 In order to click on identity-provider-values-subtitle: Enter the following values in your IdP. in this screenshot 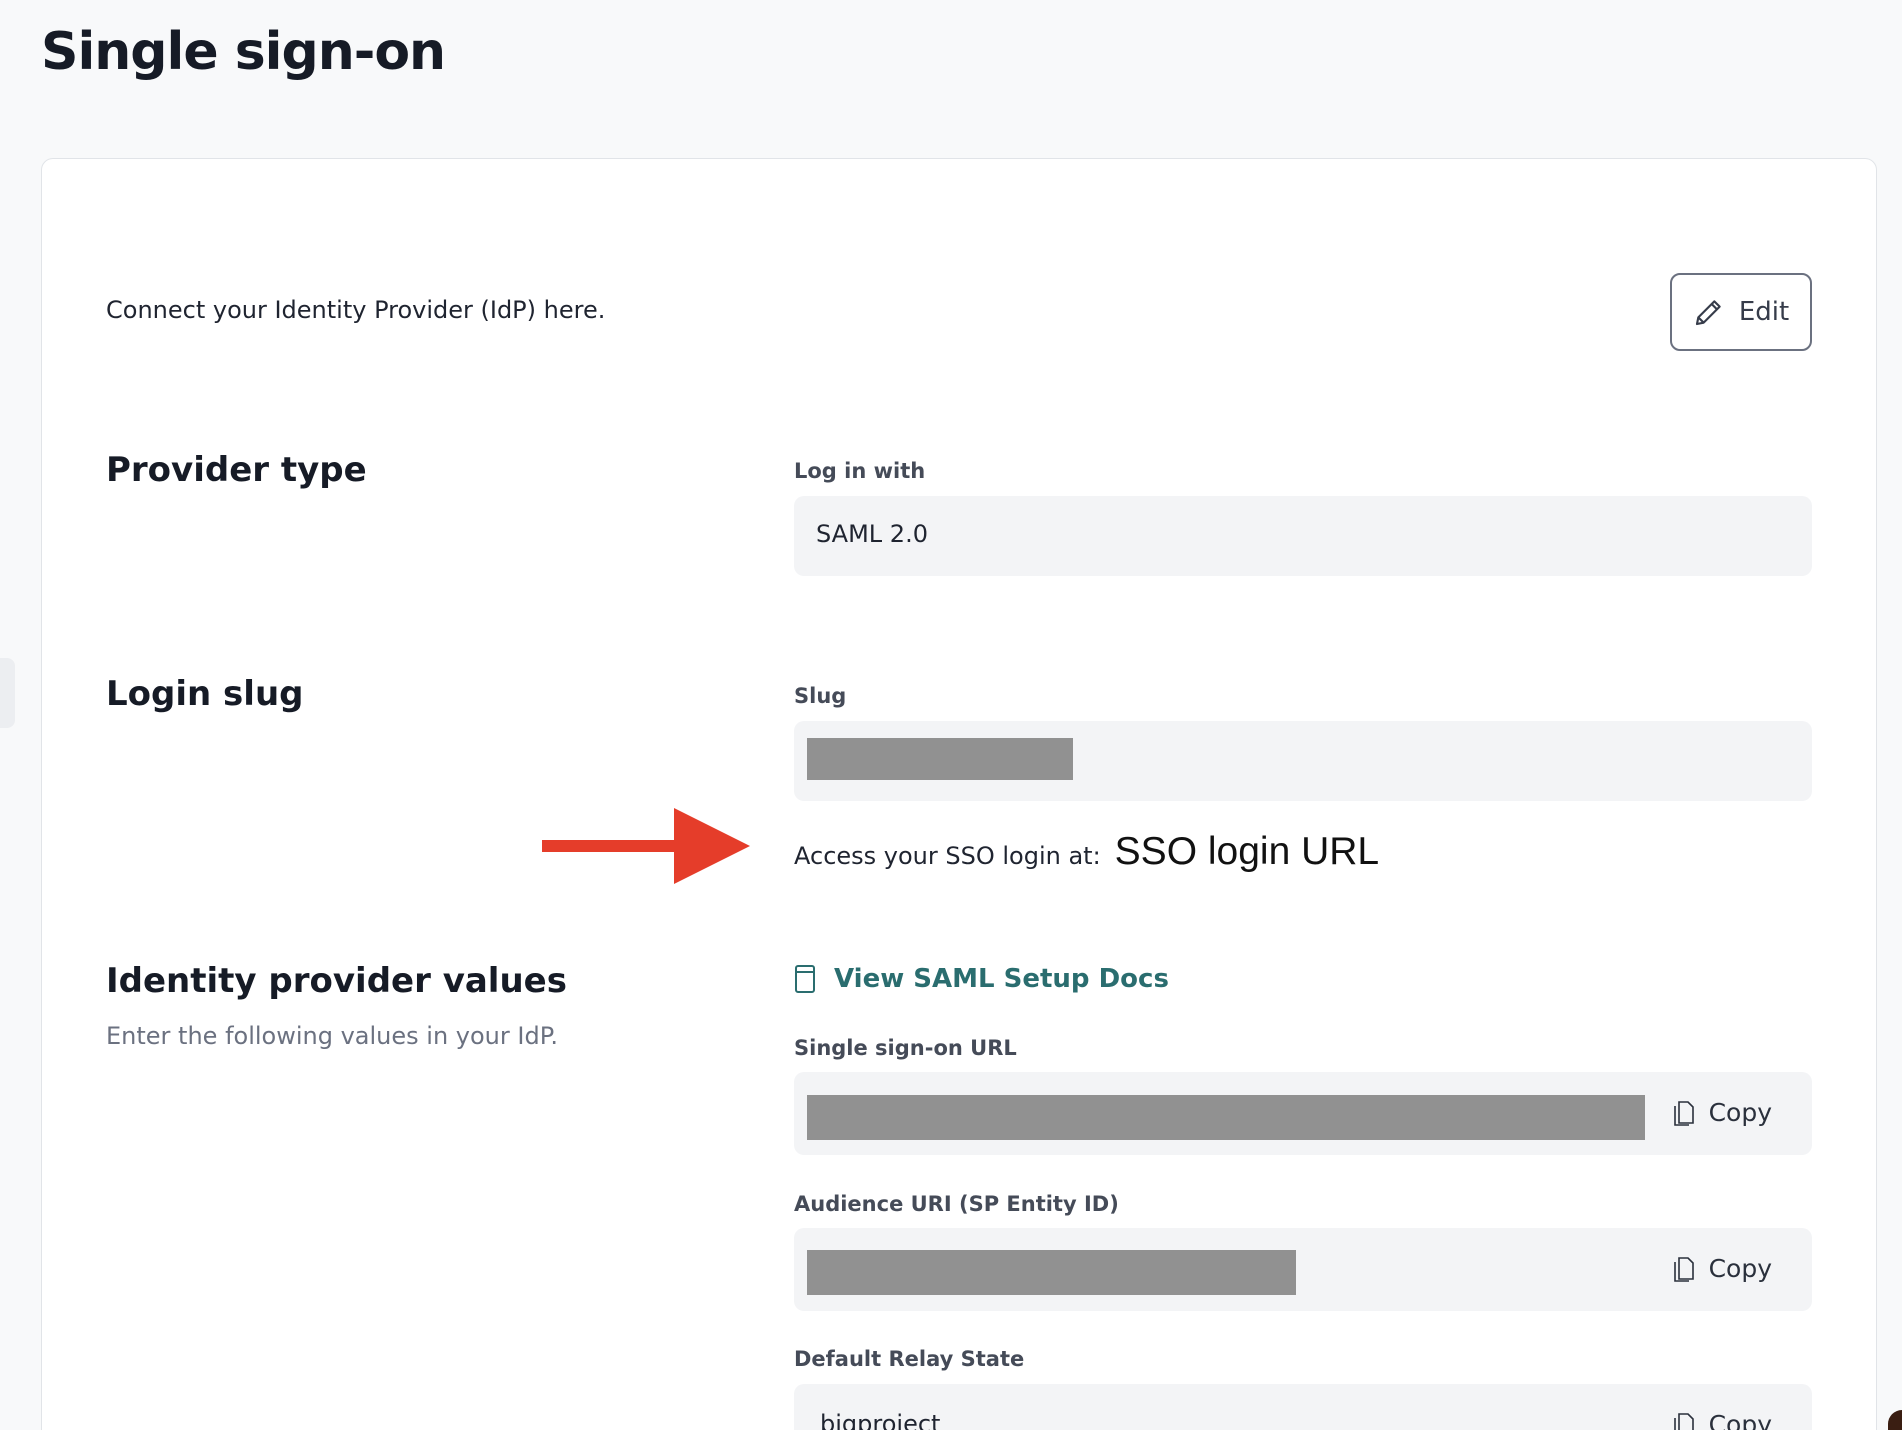, I will do `click(332, 1036)`.